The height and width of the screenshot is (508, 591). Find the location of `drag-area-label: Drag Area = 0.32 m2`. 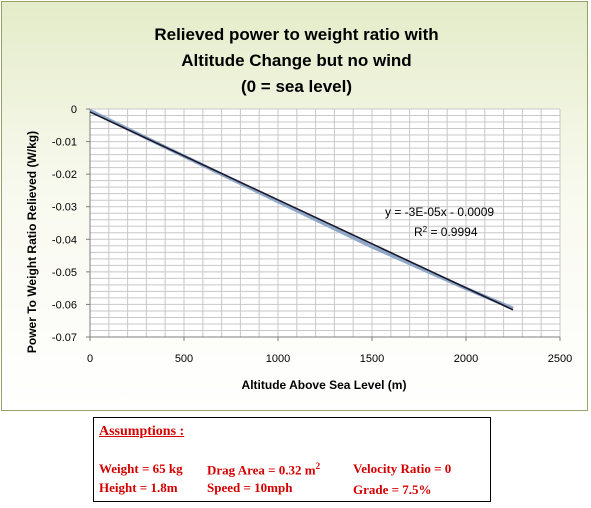

drag-area-label: Drag Area = 0.32 m2 is located at coordinates (263, 469).